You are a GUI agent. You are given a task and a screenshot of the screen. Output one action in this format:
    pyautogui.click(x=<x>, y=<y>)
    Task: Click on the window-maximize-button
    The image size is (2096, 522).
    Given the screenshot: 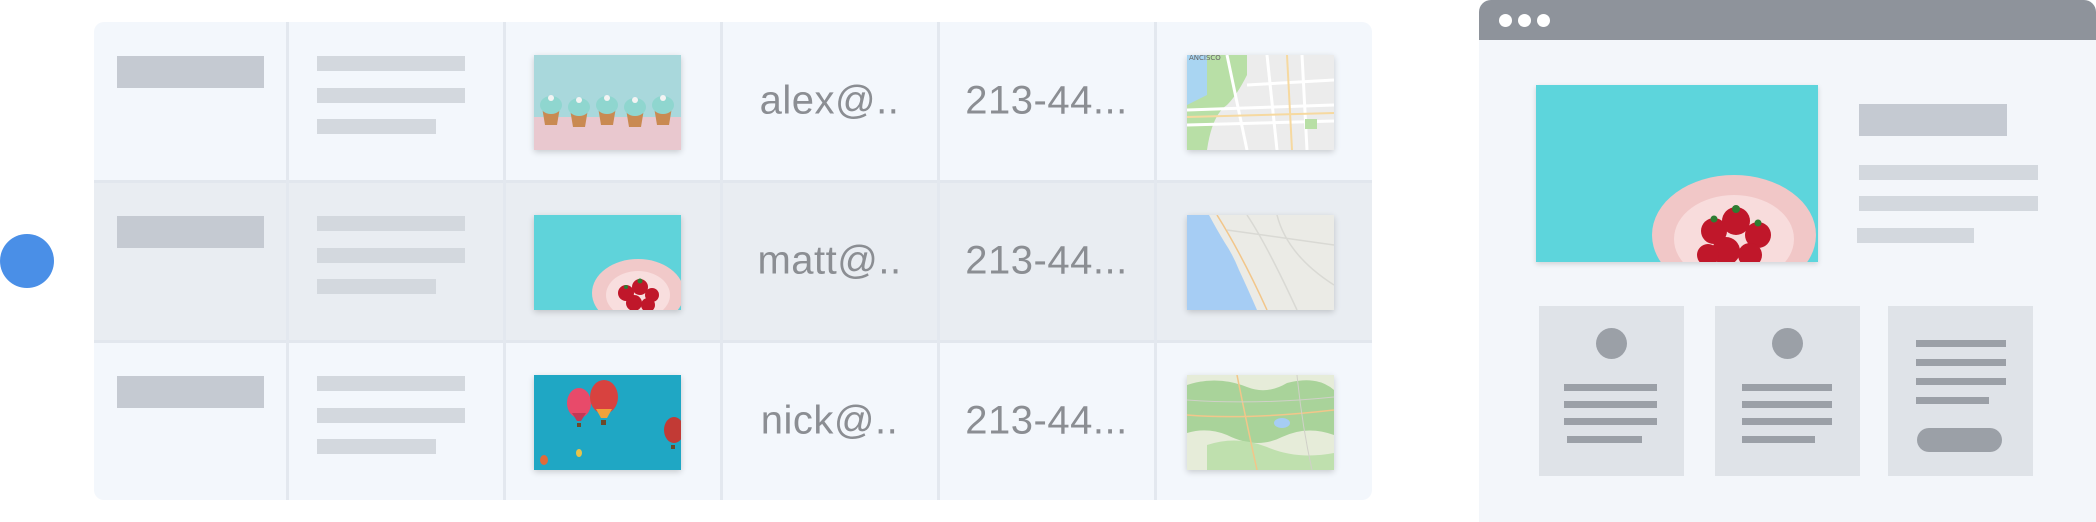 What is the action you would take?
    pyautogui.click(x=1543, y=20)
    